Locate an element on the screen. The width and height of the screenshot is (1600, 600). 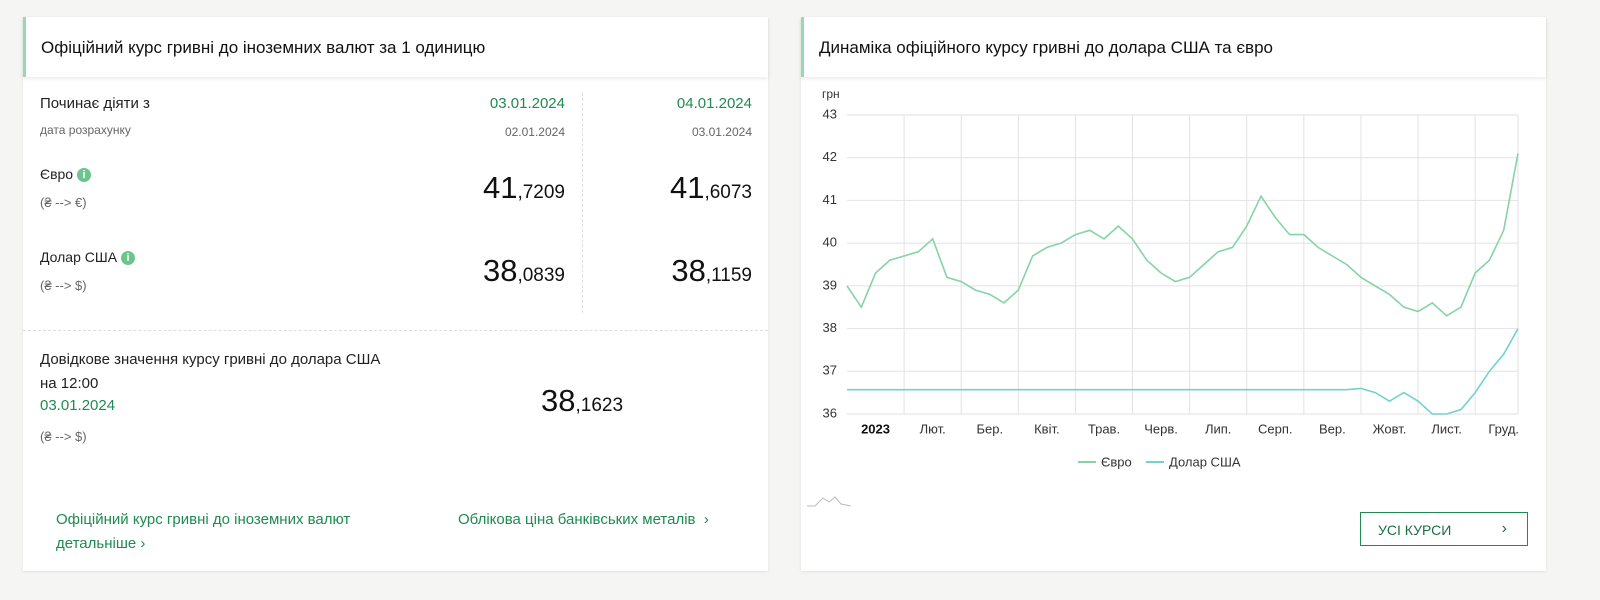
reference-pair: (₴ --> $) is located at coordinates (63, 436).